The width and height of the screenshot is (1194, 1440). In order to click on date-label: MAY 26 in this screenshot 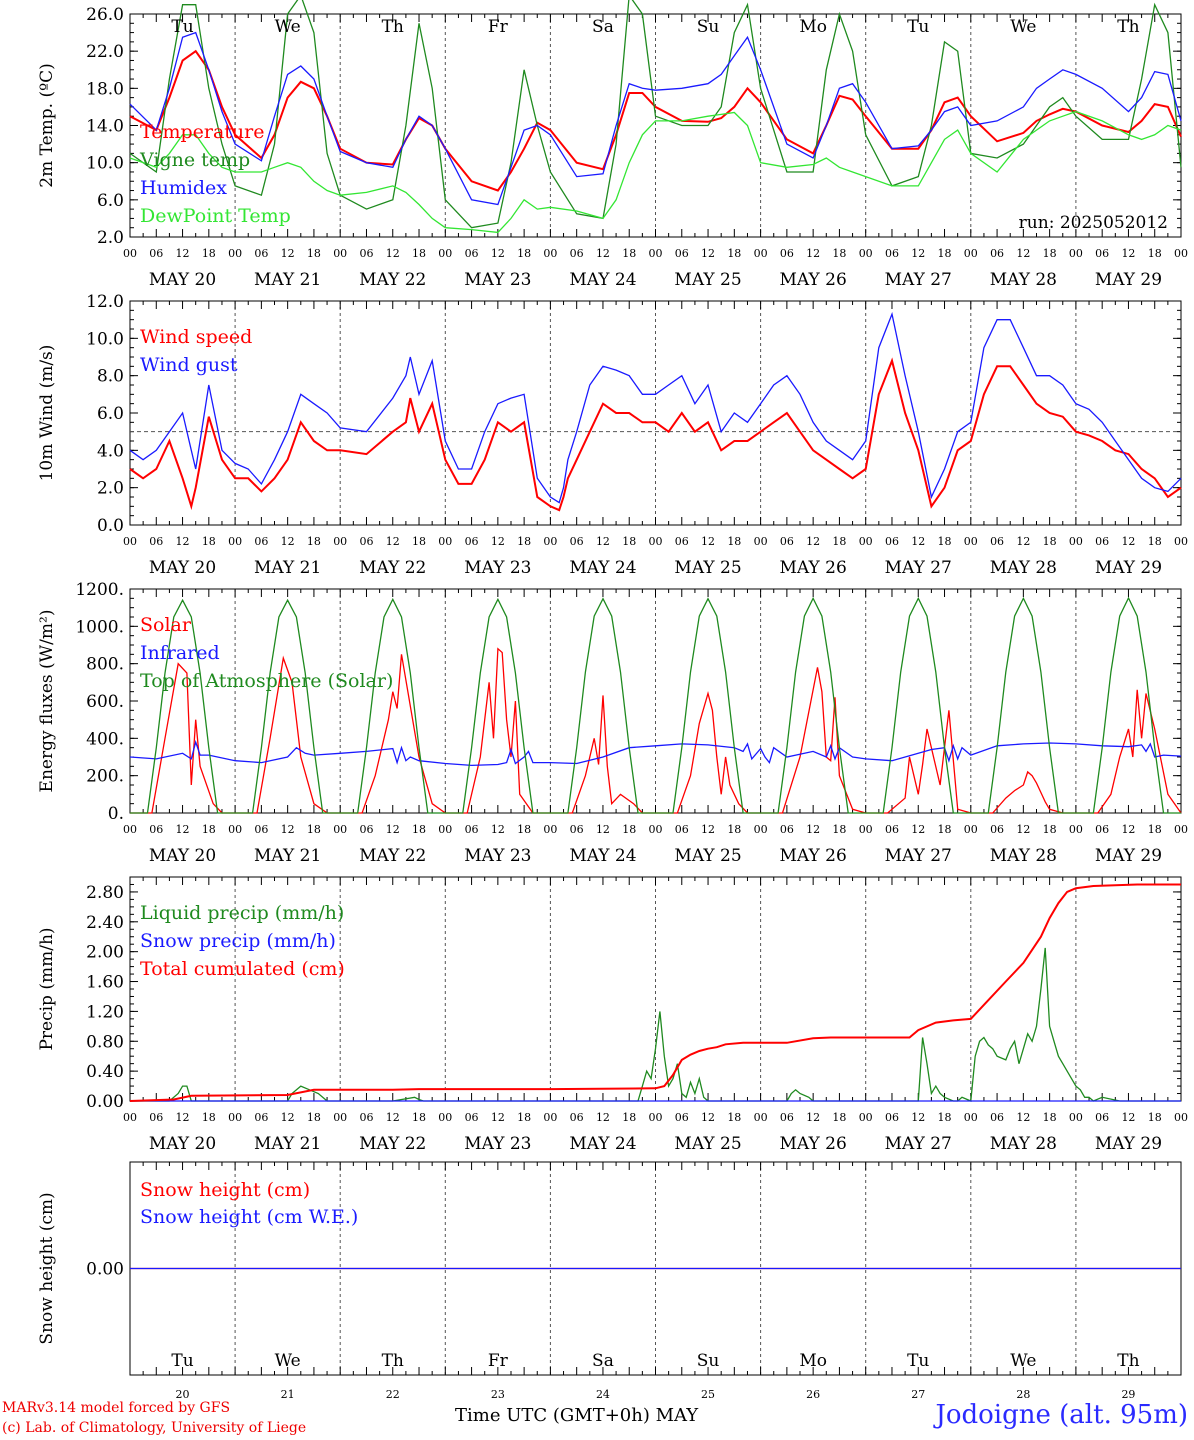, I will do `click(813, 568)`.